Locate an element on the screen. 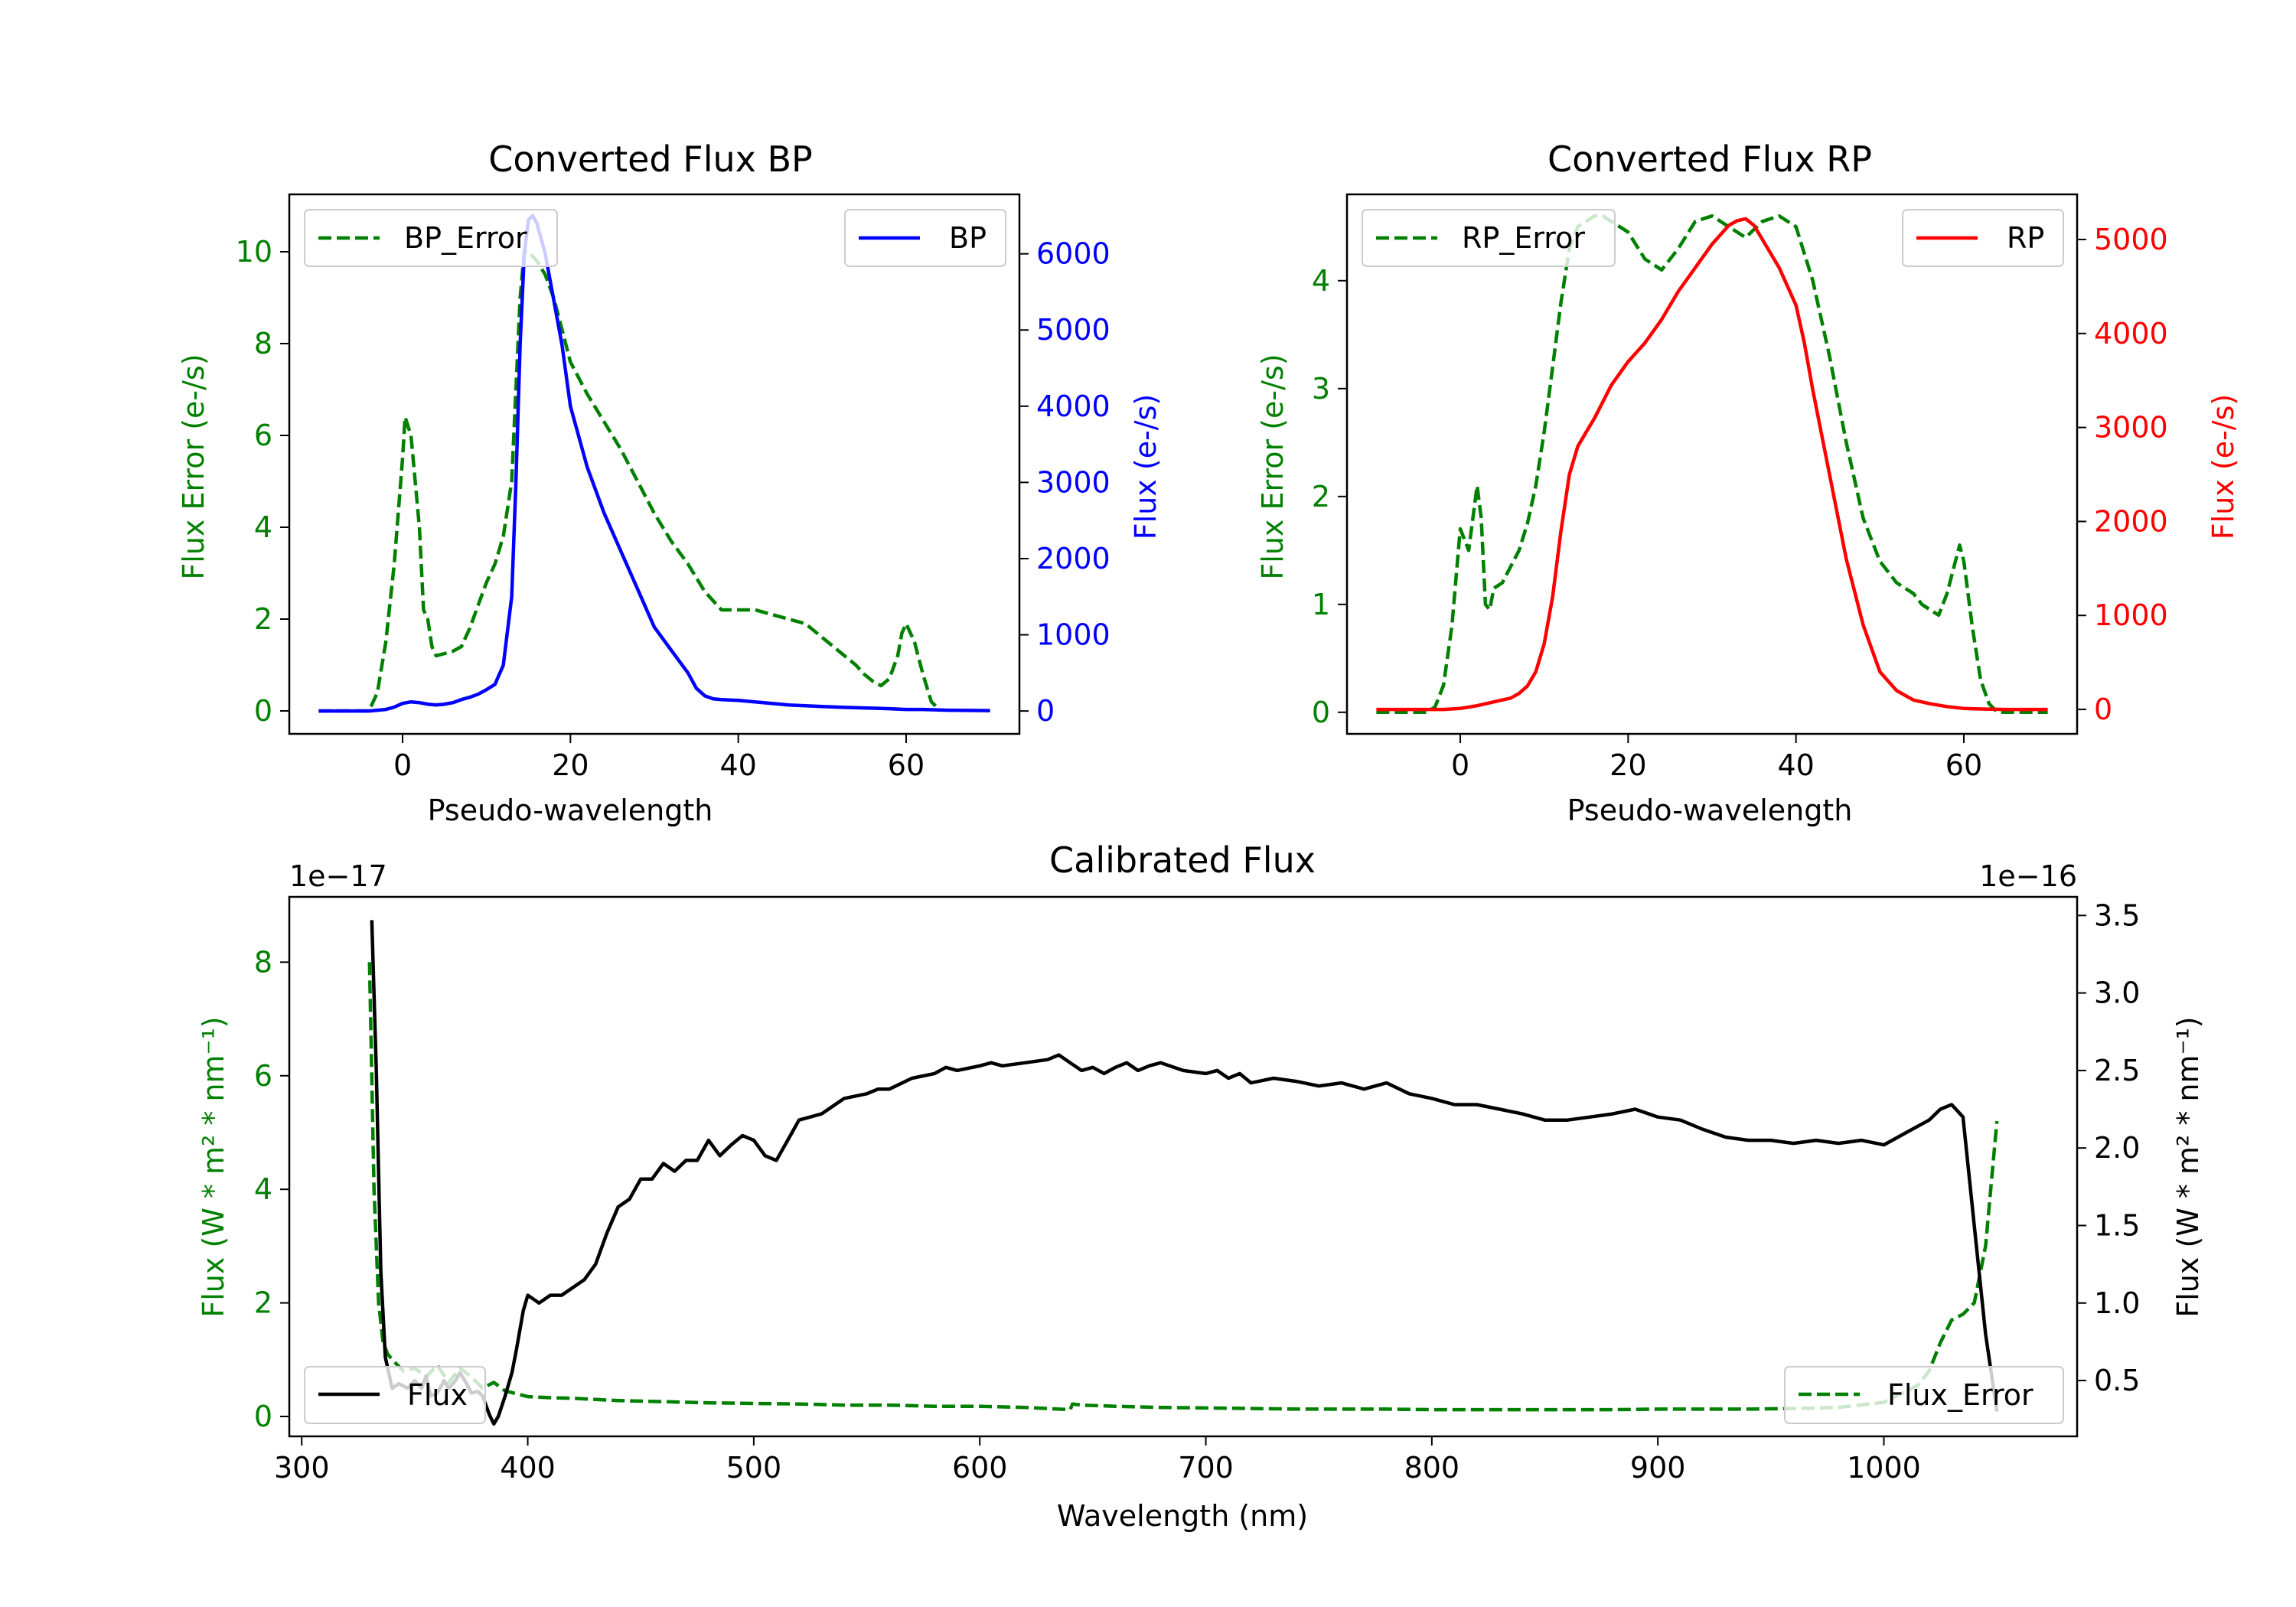 This screenshot has width=2296, height=1607. calib-legend-left: Flux is located at coordinates (395, 1395).